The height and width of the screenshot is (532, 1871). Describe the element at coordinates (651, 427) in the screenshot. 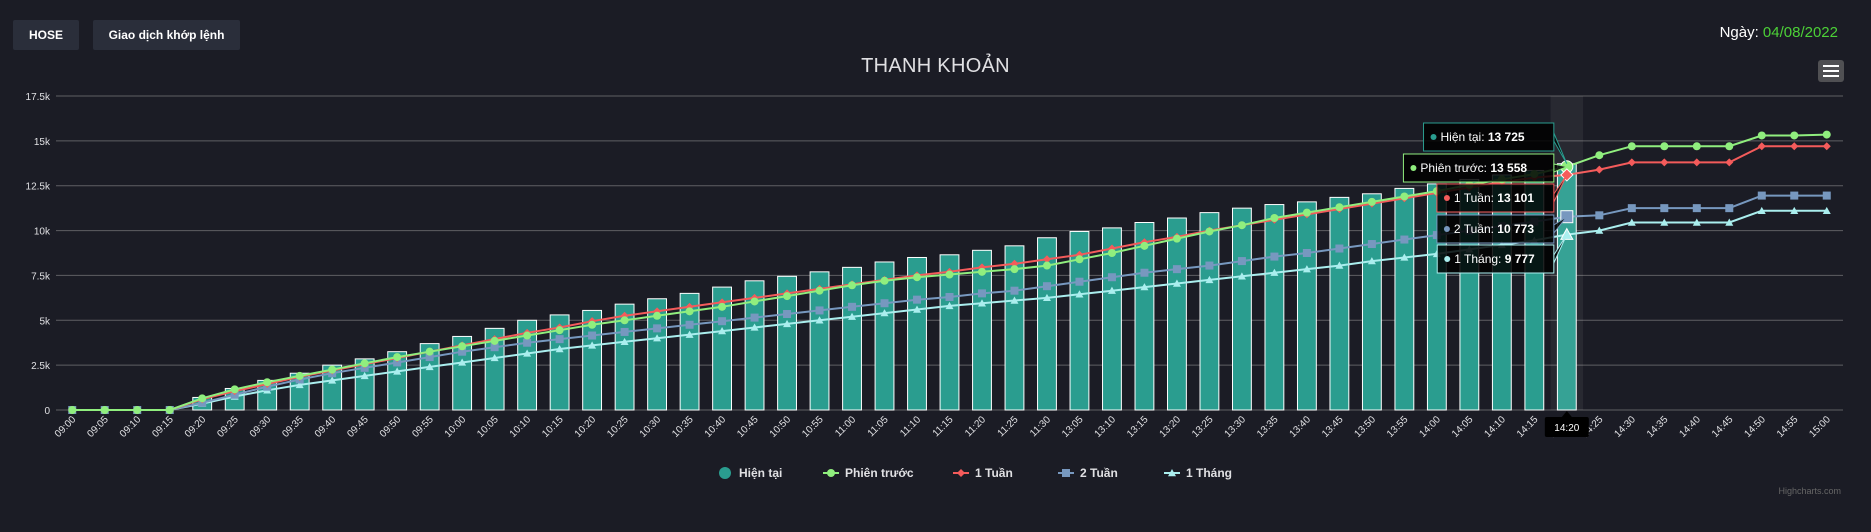

I see `x-tick-label: 10:30` at that location.